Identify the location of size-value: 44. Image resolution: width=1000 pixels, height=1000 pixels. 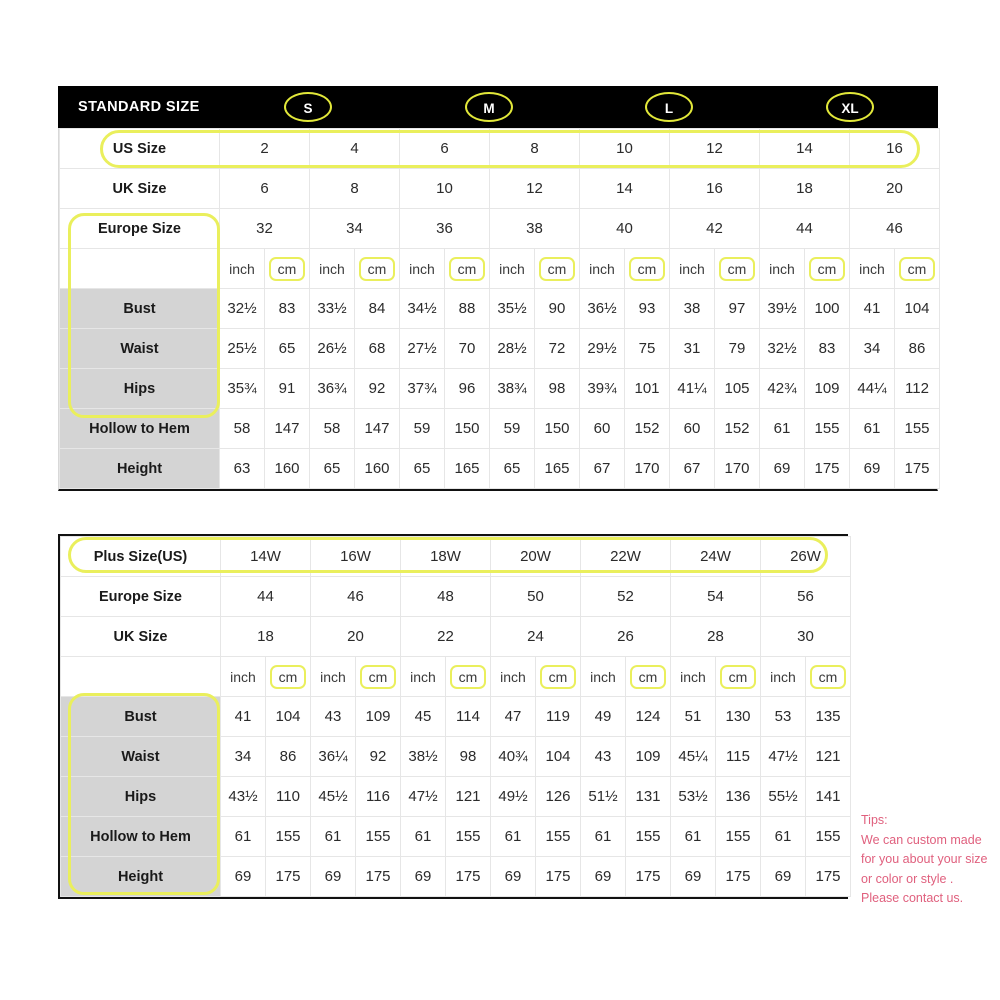
(265, 596).